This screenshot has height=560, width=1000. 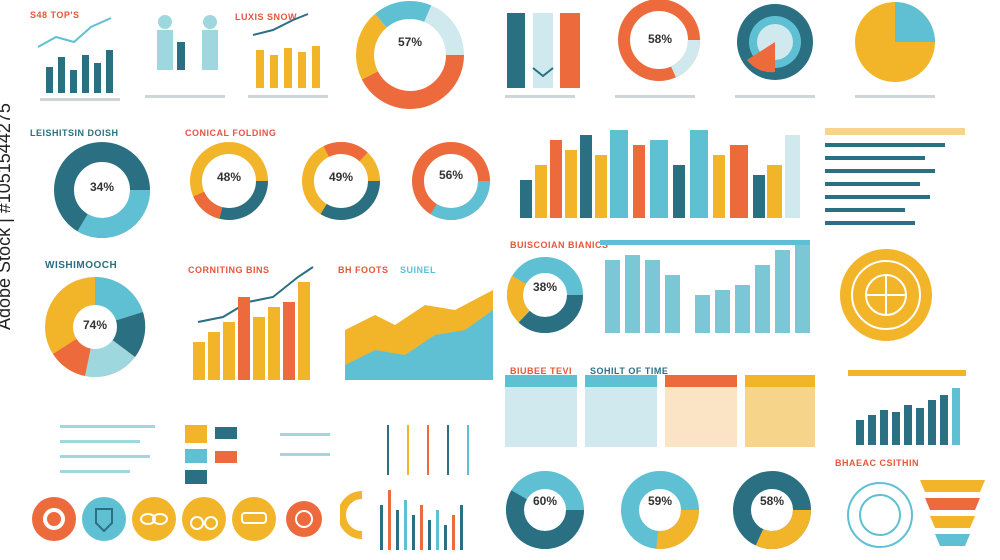 I want to click on label-row3-c4: BUISCOIAN BIANICS, so click(x=559, y=245).